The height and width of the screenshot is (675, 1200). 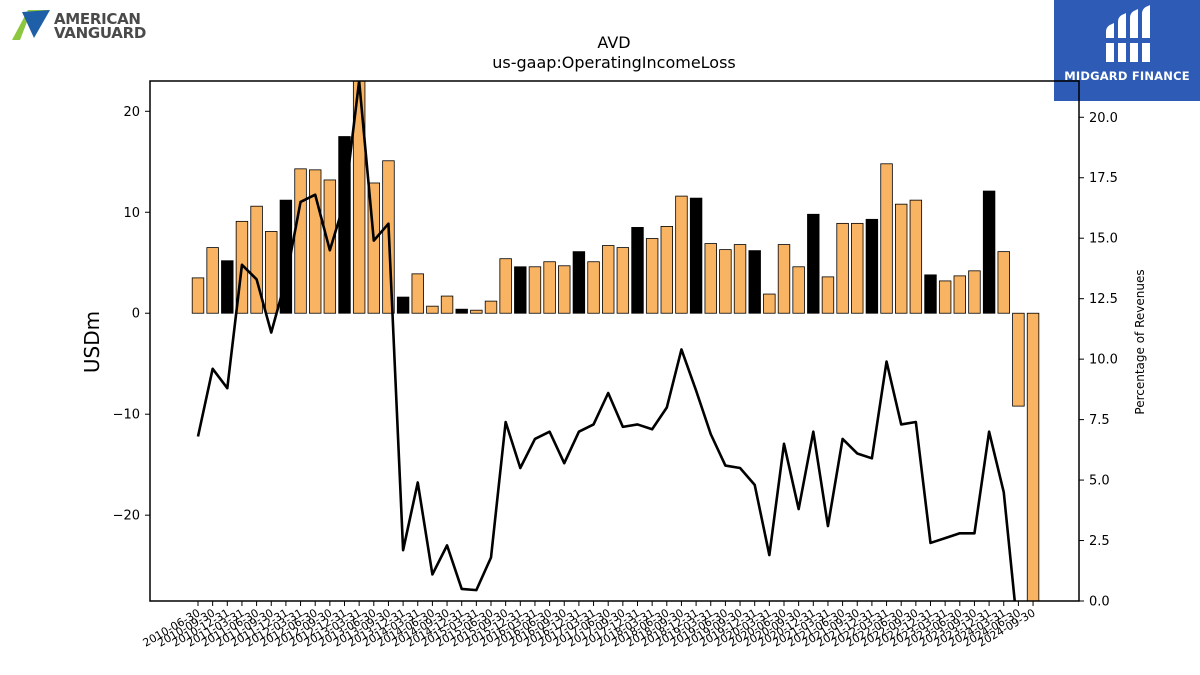 What do you see at coordinates (1099, 541) in the screenshot?
I see `y2-tick-label: 2.5` at bounding box center [1099, 541].